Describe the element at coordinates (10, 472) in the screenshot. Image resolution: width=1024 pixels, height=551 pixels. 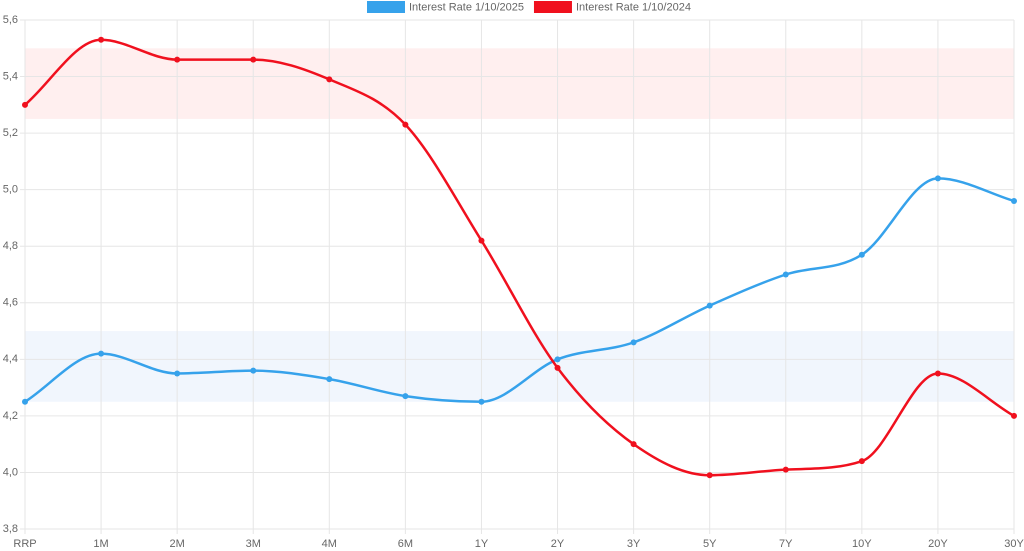
I see `y-tick-label: 4,0` at that location.